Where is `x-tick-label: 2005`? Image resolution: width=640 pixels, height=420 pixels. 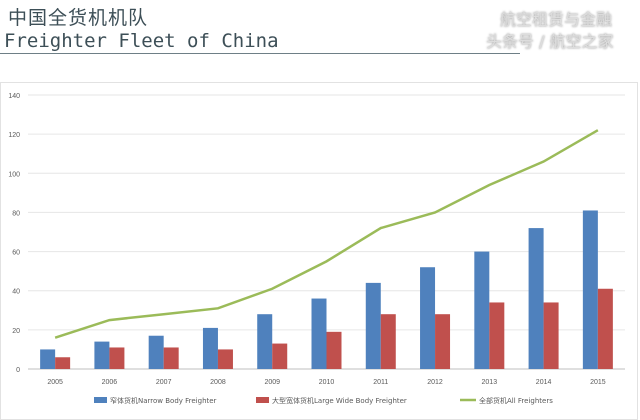 x-tick-label: 2005 is located at coordinates (55, 382).